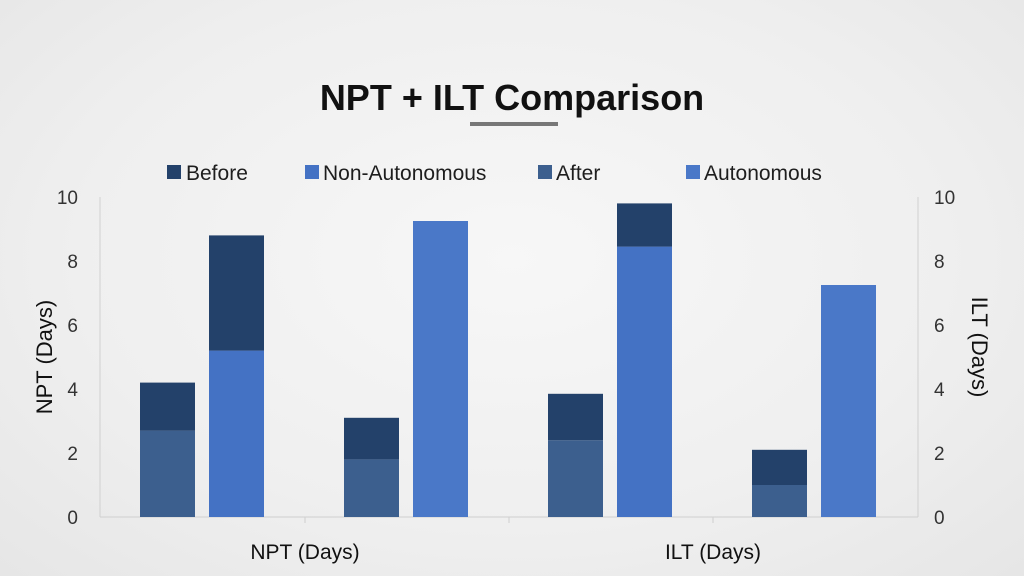 Image resolution: width=1024 pixels, height=576 pixels. What do you see at coordinates (72, 326) in the screenshot?
I see `left-y-tick-label: 6` at bounding box center [72, 326].